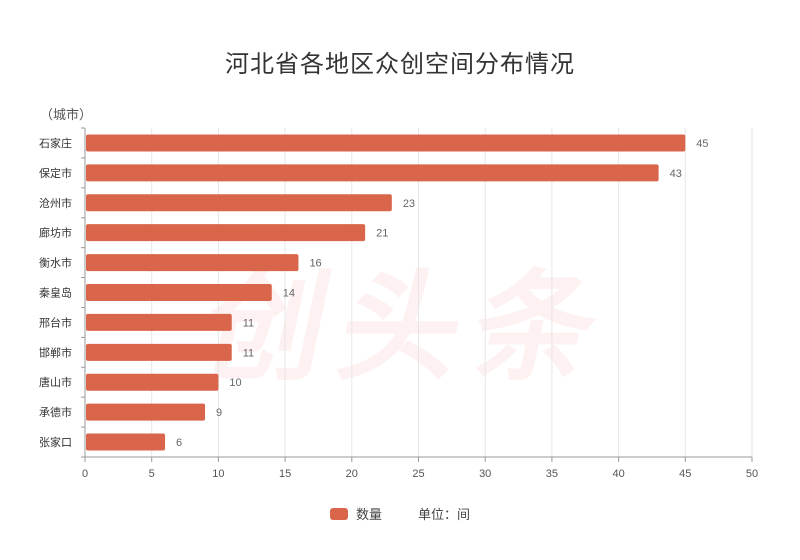  What do you see at coordinates (55, 322) in the screenshot?
I see `category-label: 邢台市` at bounding box center [55, 322].